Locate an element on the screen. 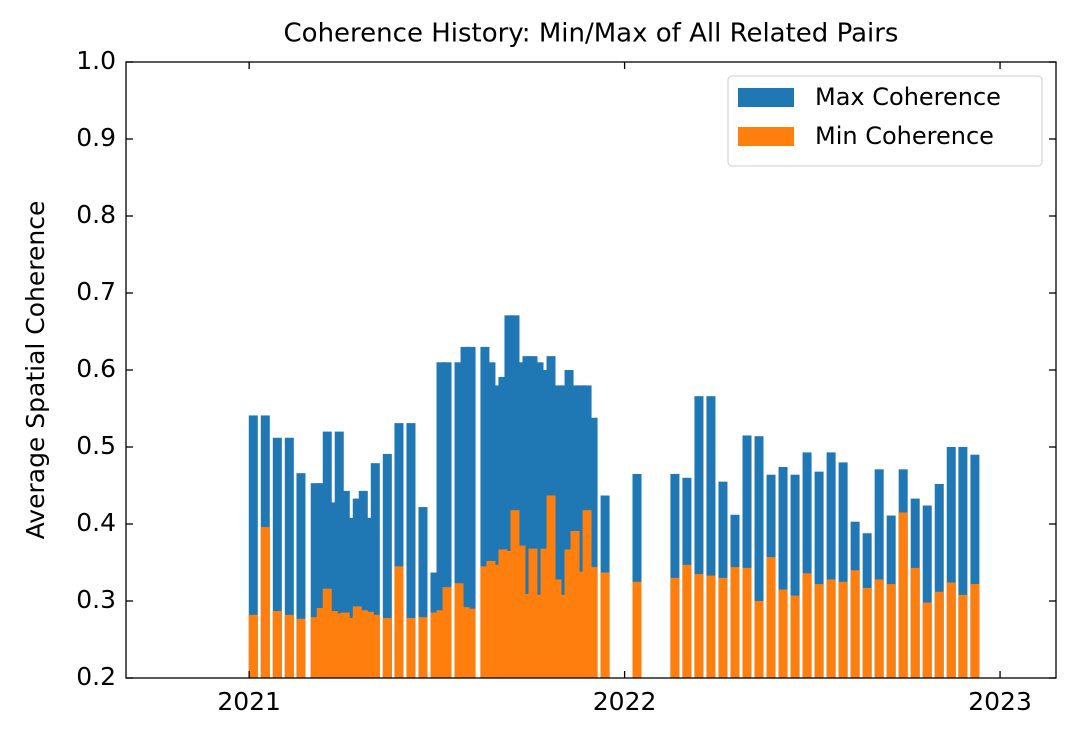  x-tick-label: 2021 is located at coordinates (249, 701).